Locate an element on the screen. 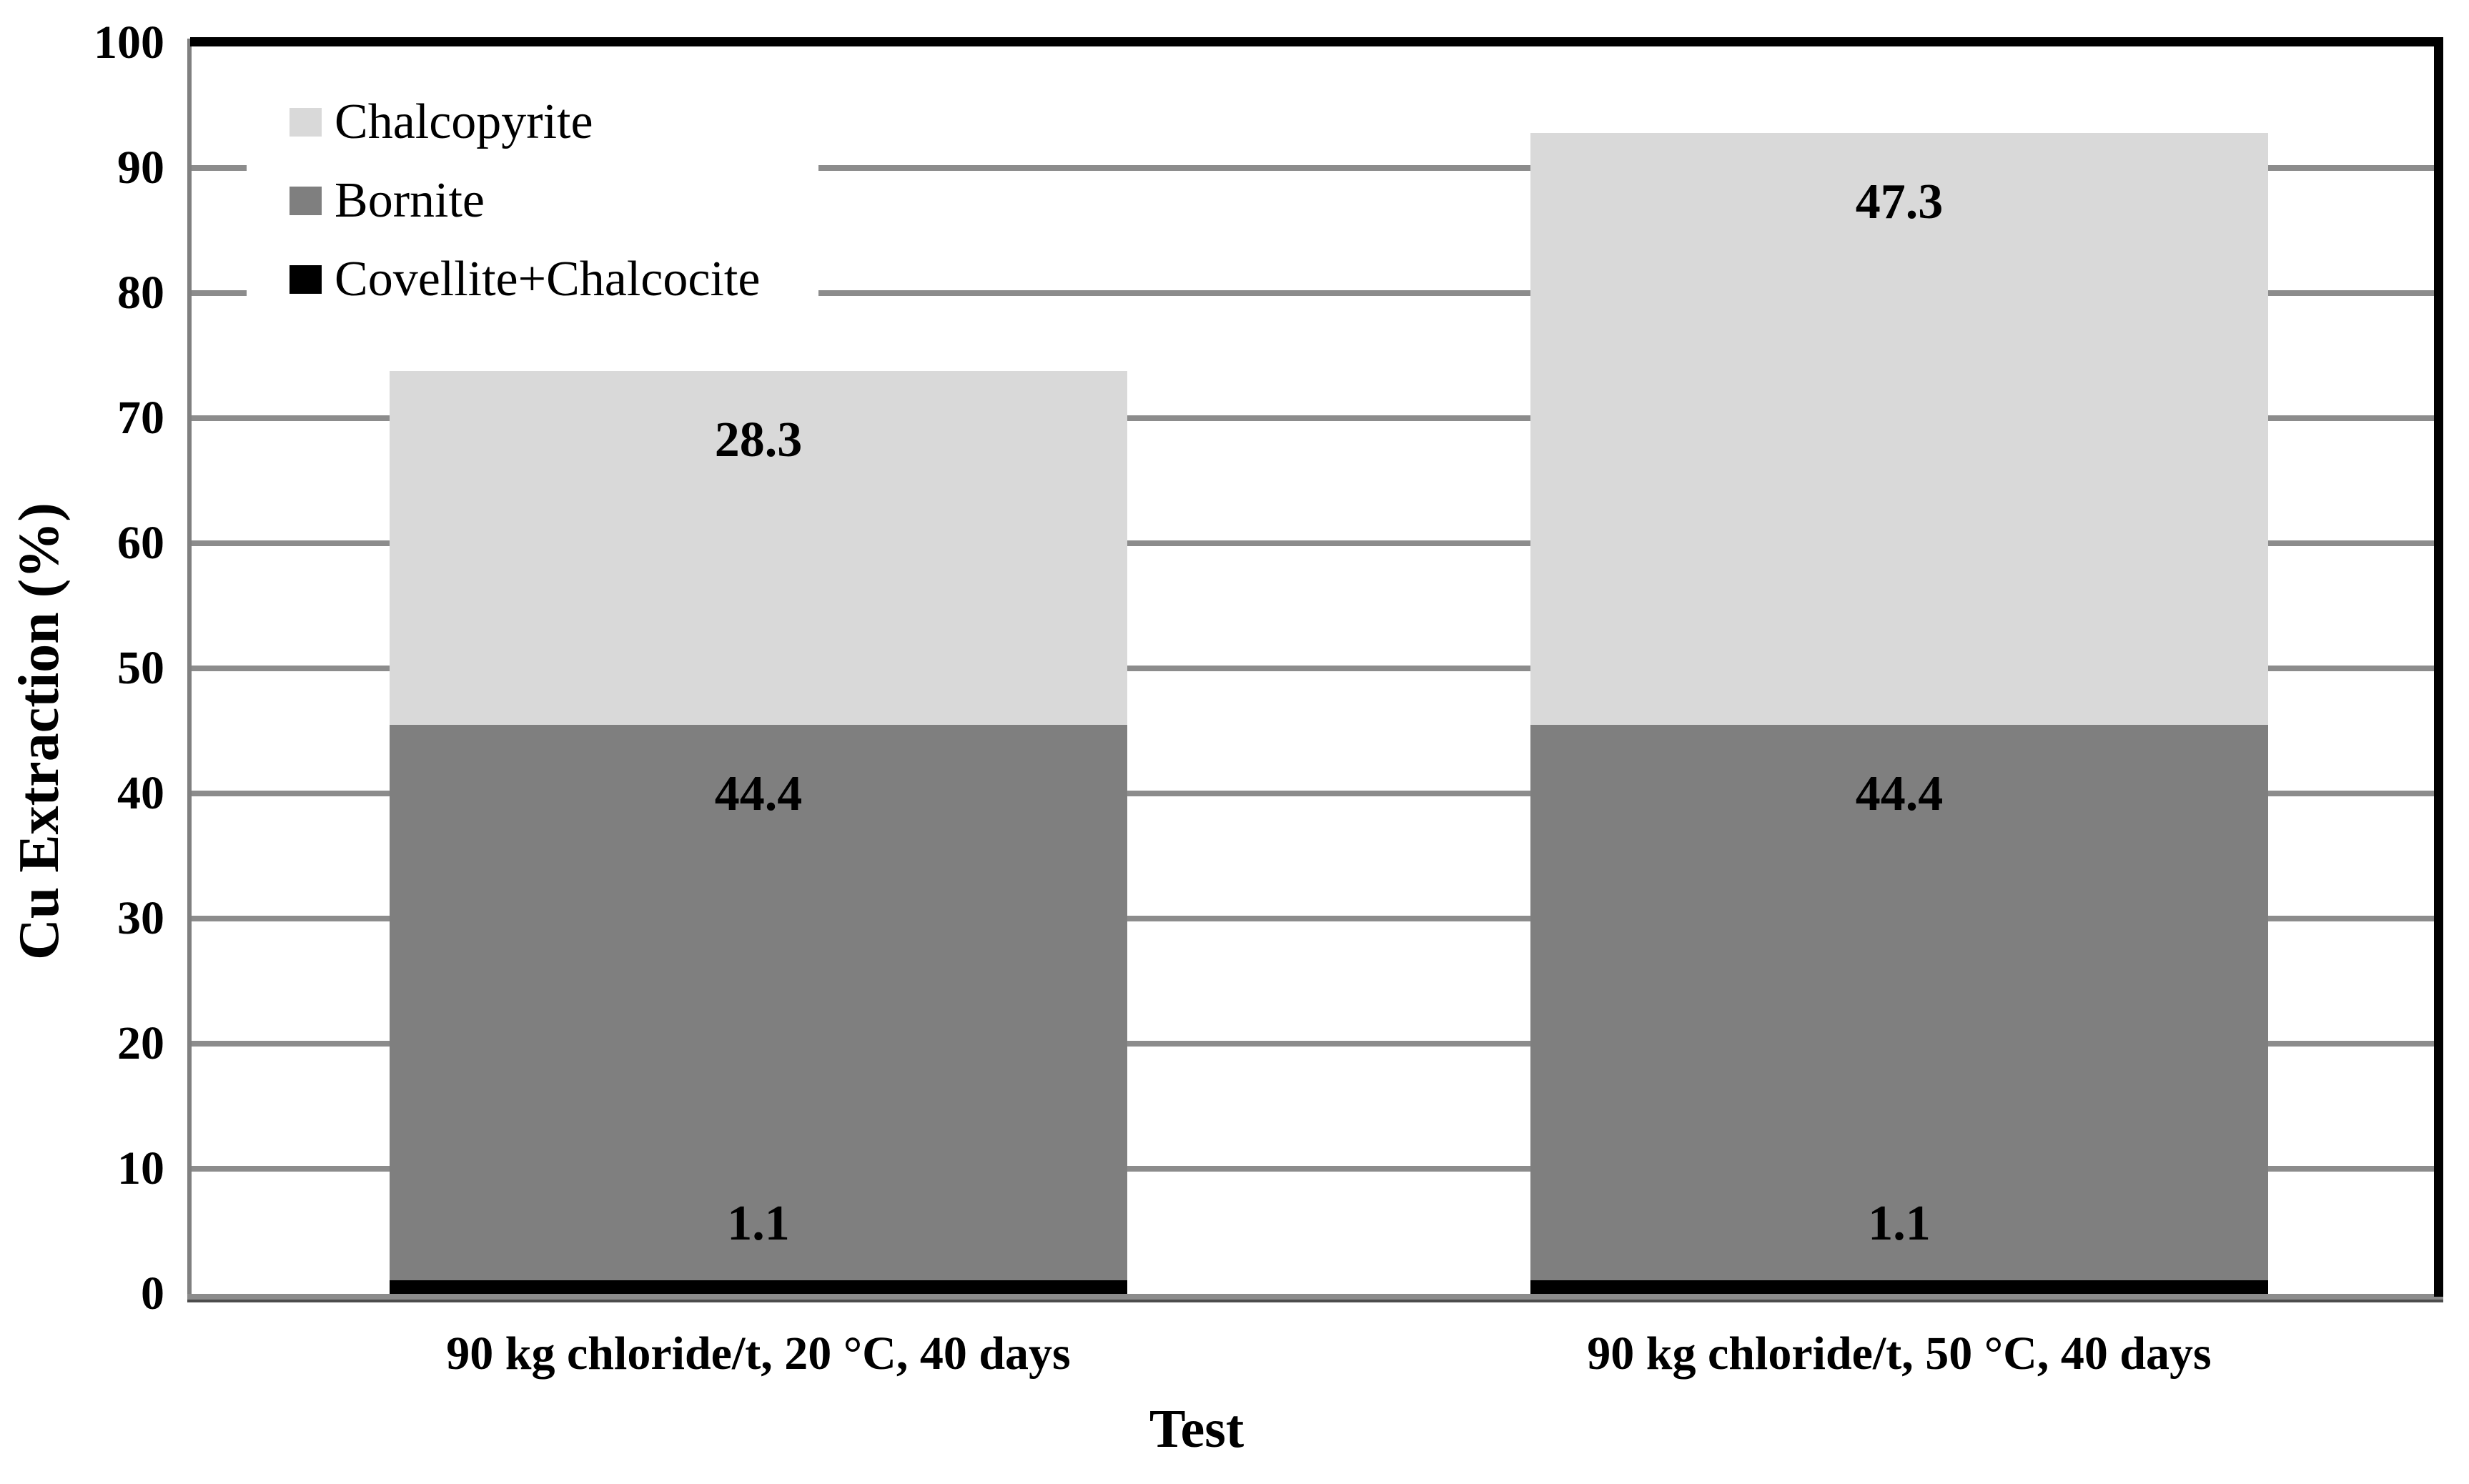  y-axis-line is located at coordinates (190, 670).